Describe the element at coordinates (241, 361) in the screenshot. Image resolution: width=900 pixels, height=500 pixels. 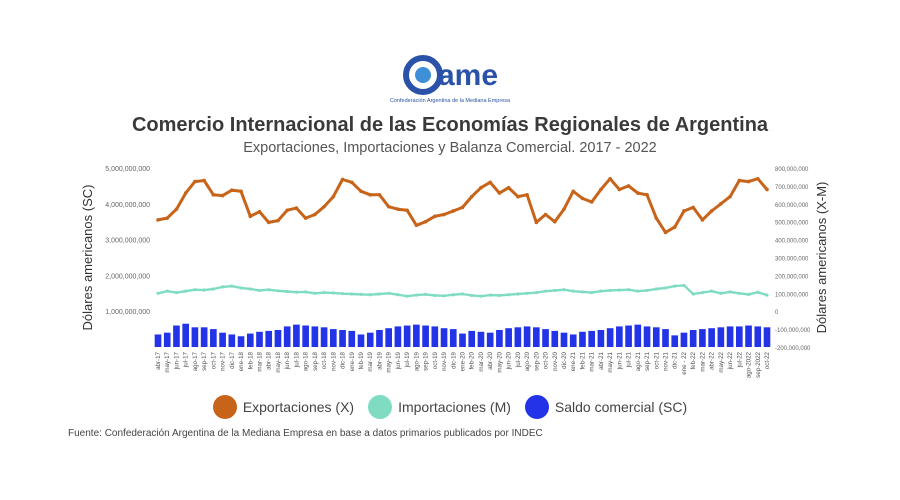
I see `x-tick-label: ene-18` at that location.